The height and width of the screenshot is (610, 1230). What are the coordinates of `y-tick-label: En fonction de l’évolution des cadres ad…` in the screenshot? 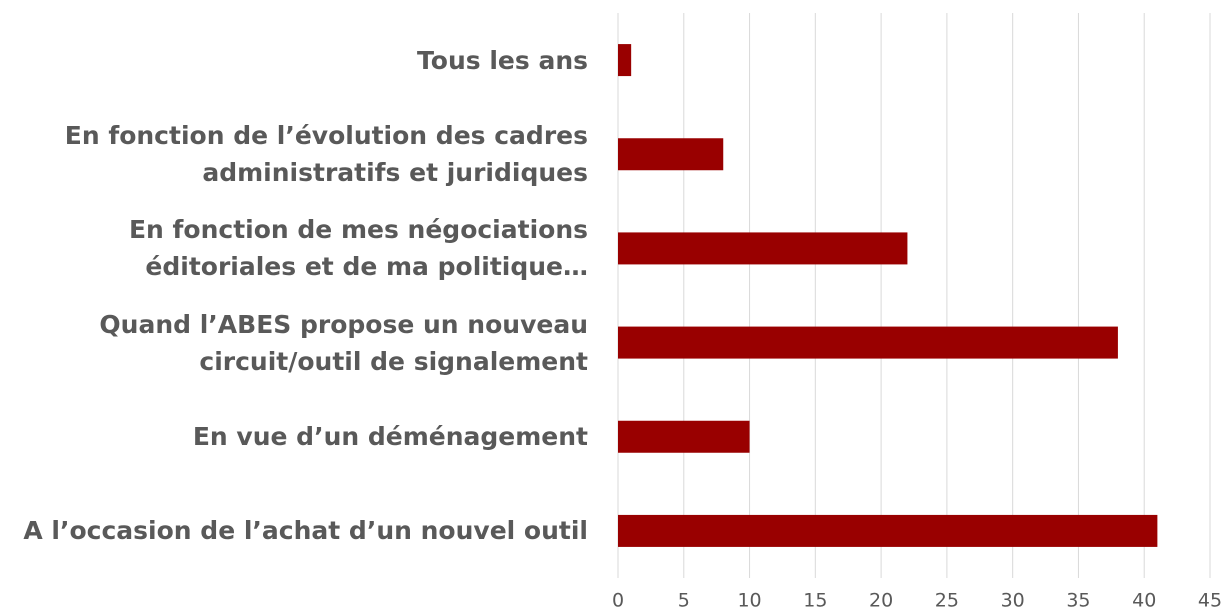 It's located at (326, 154).